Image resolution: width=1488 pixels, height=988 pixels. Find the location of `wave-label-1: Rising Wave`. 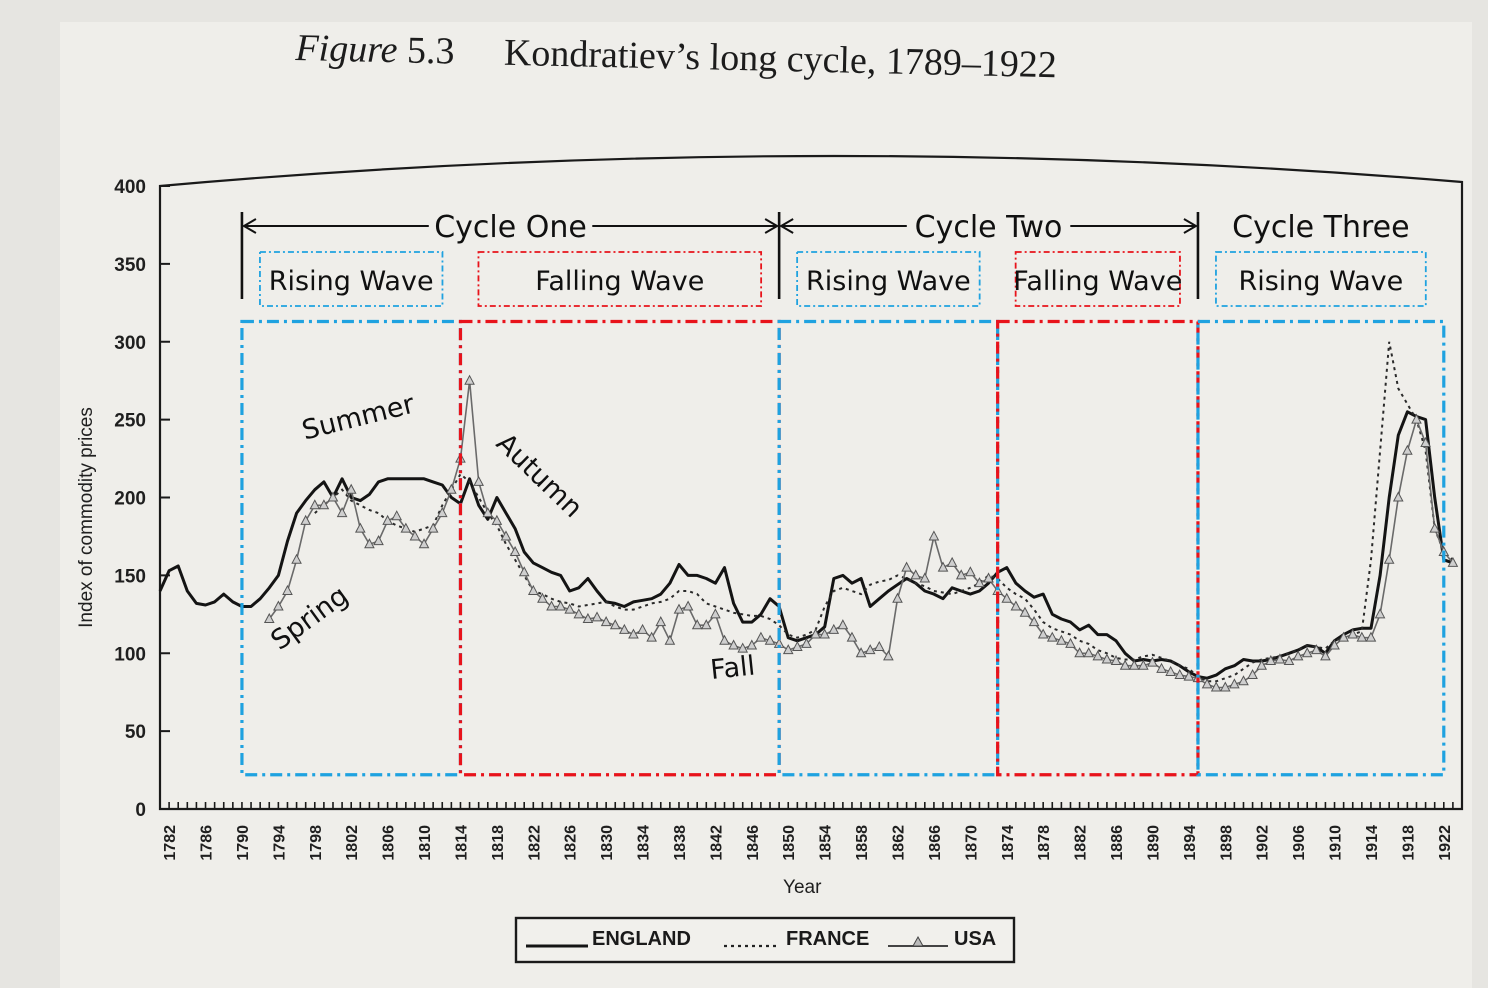

wave-label-1: Rising Wave is located at coordinates (351, 281).